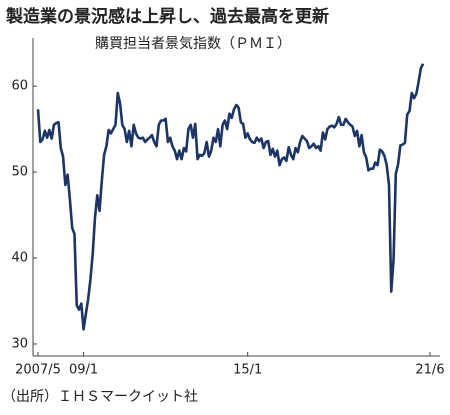  Describe the element at coordinates (429, 370) in the screenshot. I see `x-tick-label: 21/6` at that location.